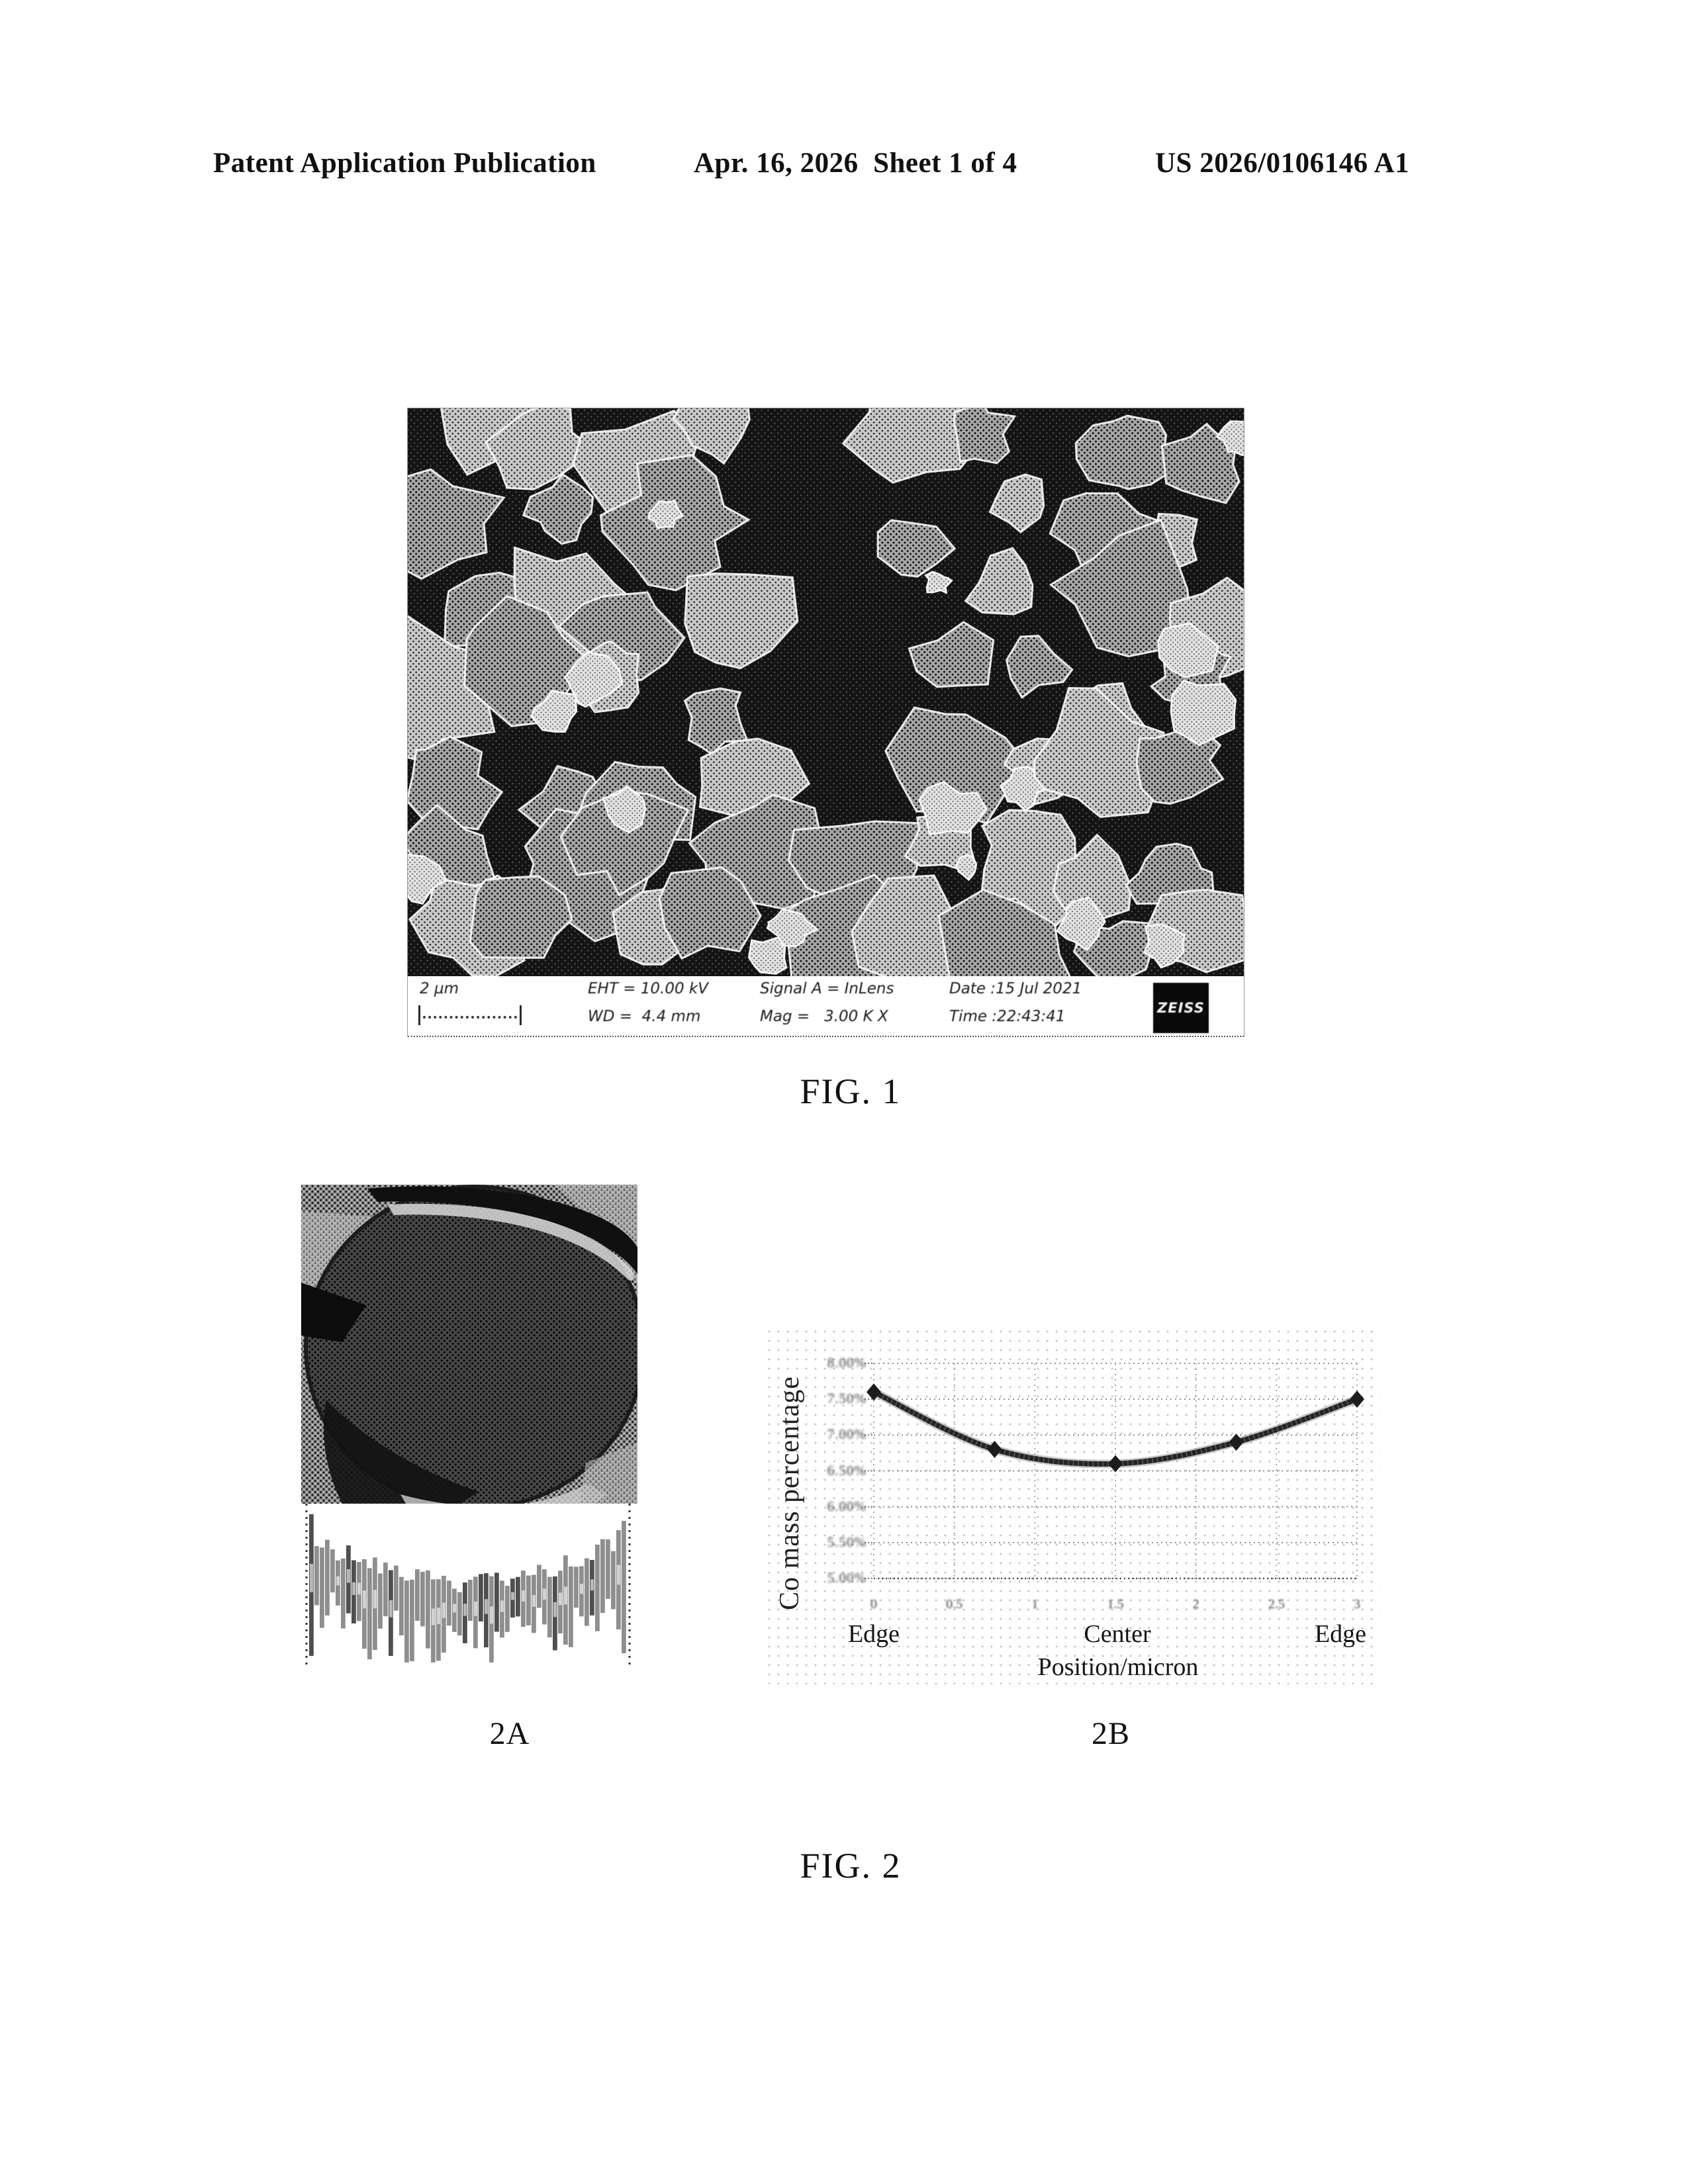  What do you see at coordinates (1115, 1604) in the screenshot?
I see `x-tick-label: 1.5` at bounding box center [1115, 1604].